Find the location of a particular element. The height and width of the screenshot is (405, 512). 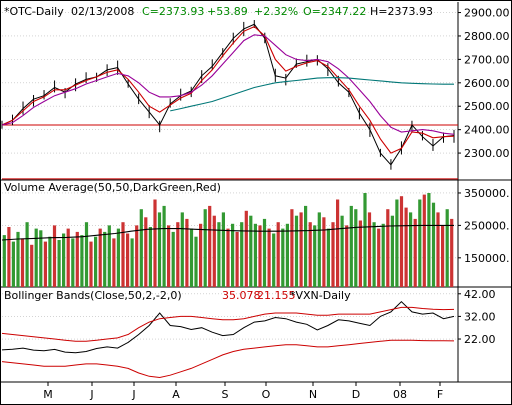

y-tick-label: 2900.00 is located at coordinates (487, 13).